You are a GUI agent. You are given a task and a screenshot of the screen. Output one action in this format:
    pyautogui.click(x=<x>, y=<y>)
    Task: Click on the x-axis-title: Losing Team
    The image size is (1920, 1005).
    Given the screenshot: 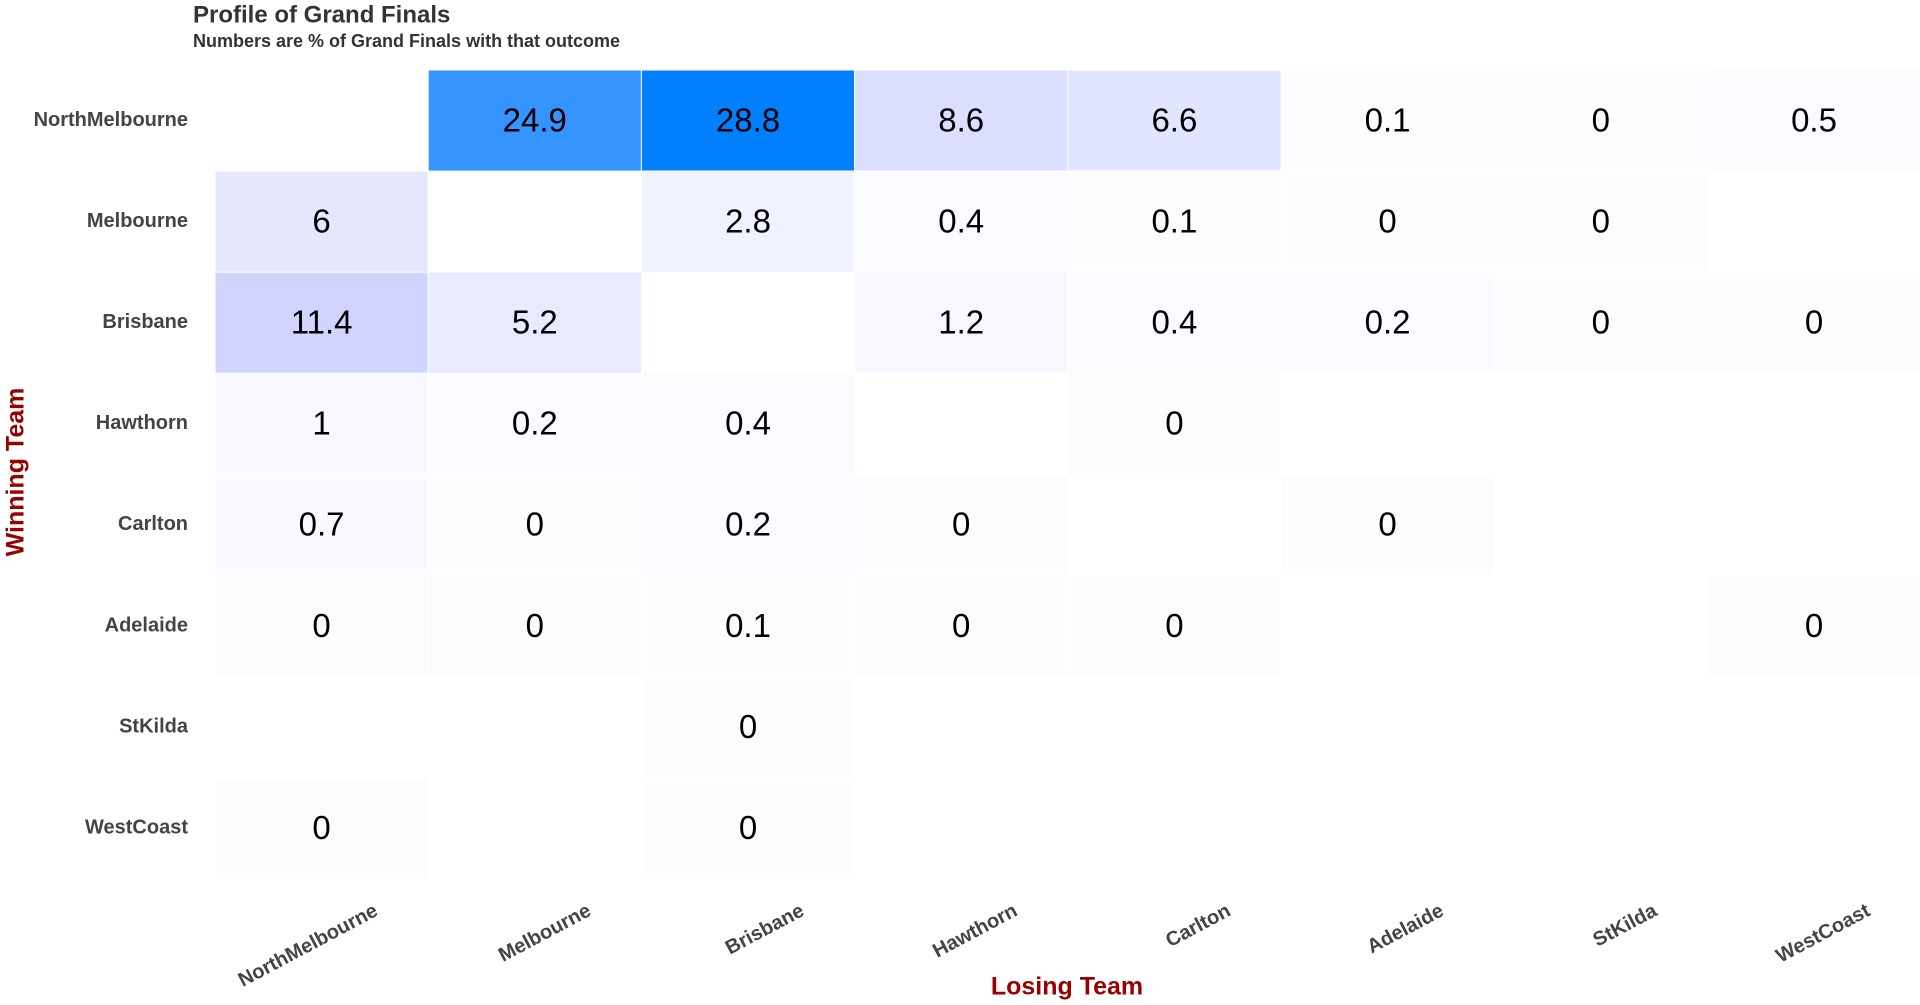 What is the action you would take?
    pyautogui.click(x=1067, y=987)
    